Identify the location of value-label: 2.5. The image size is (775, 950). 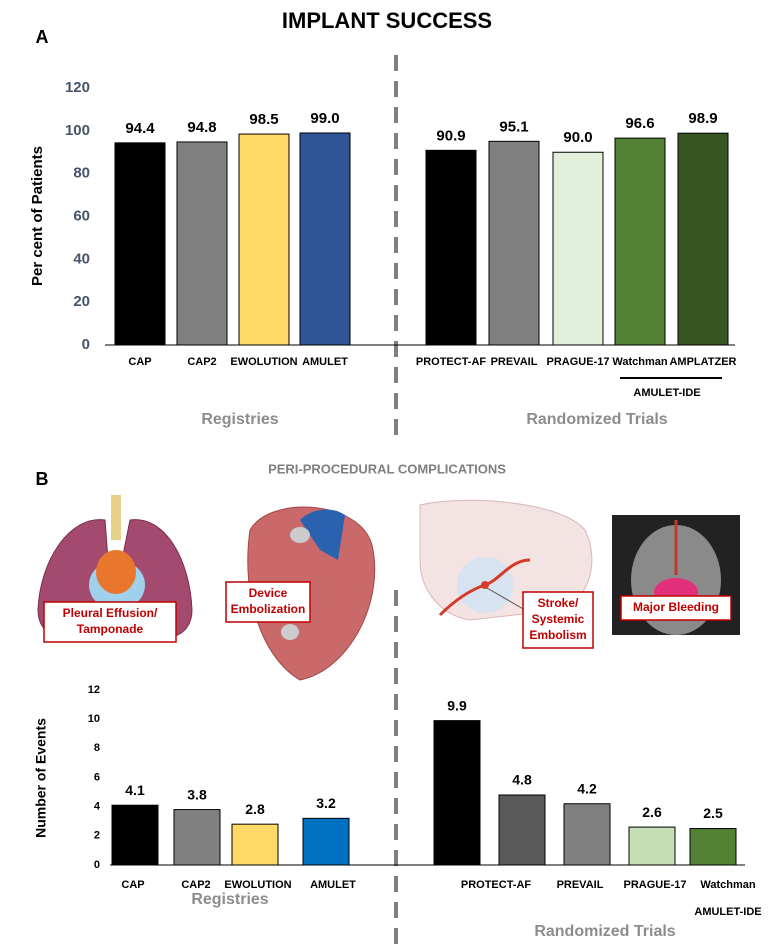
(713, 813).